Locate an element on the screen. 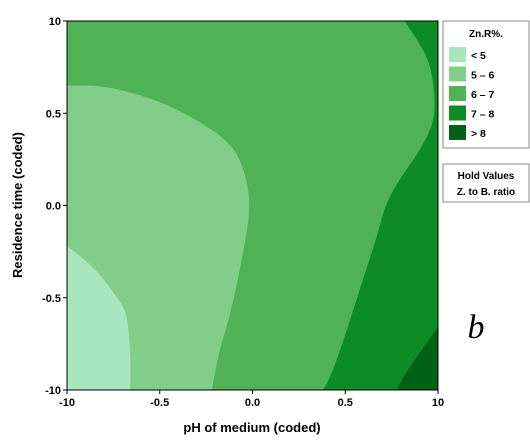 The width and height of the screenshot is (530, 445). hold-values-frame is located at coordinates (486, 183).